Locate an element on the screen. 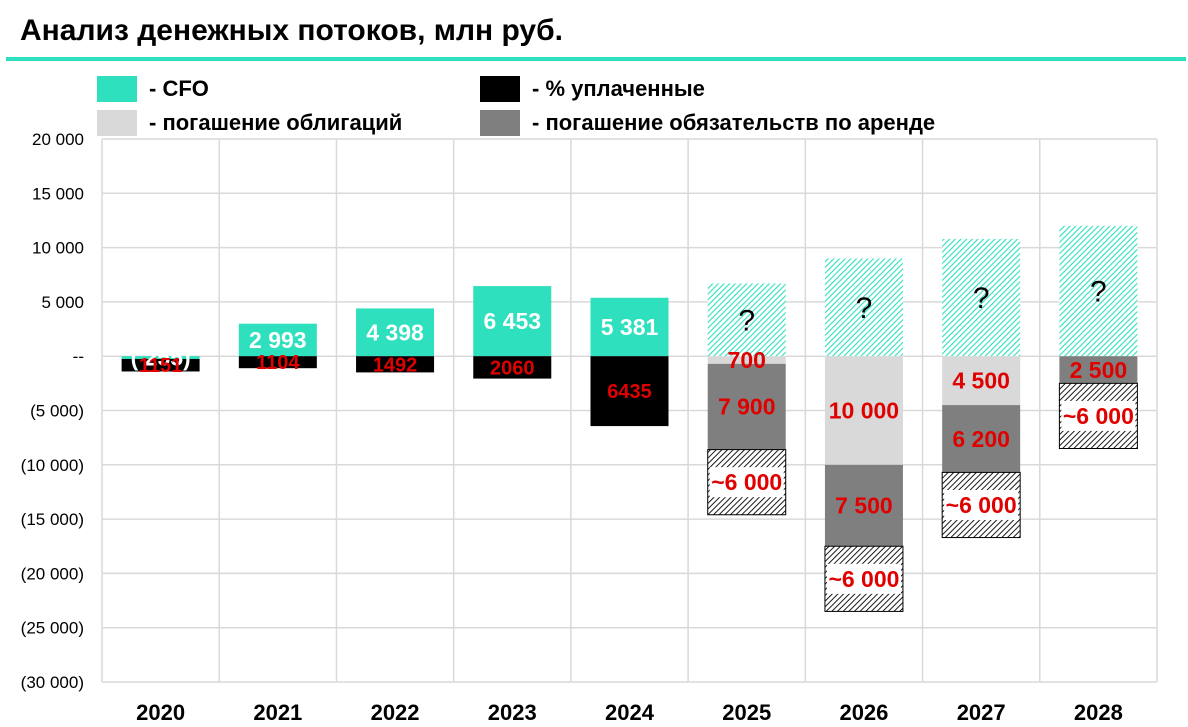  data-label-cfo: 5 381 is located at coordinates (630, 327).